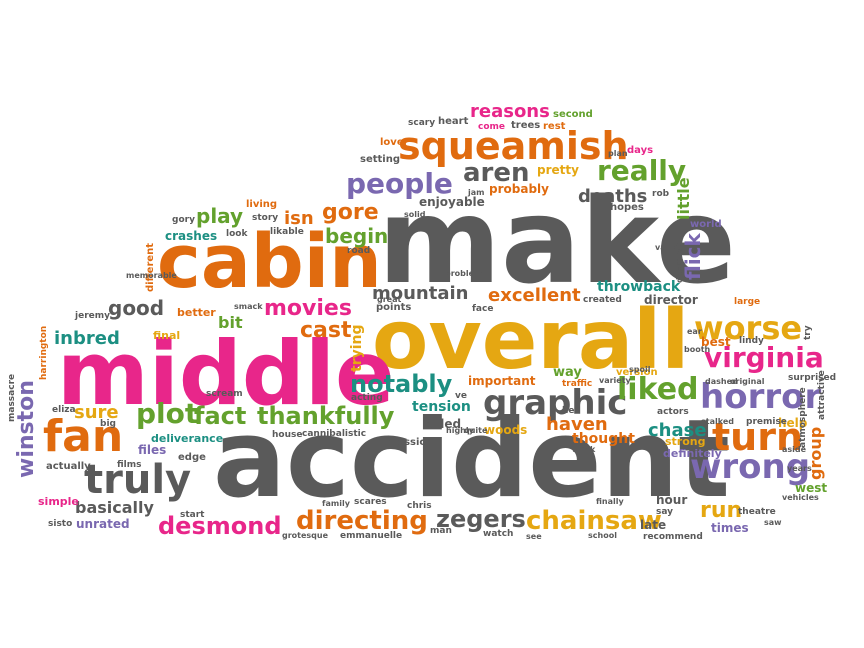  I want to click on cloud-word: look, so click(237, 234).